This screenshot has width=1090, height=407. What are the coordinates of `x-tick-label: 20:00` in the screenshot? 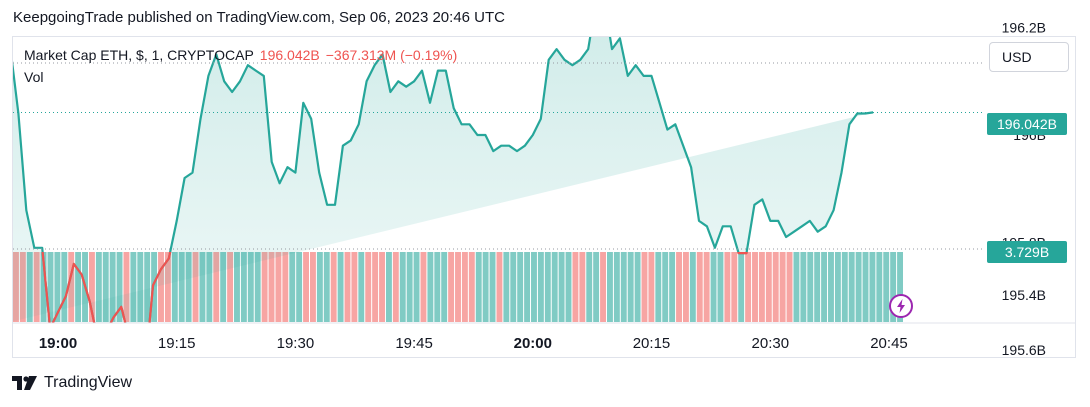 It's located at (533, 343).